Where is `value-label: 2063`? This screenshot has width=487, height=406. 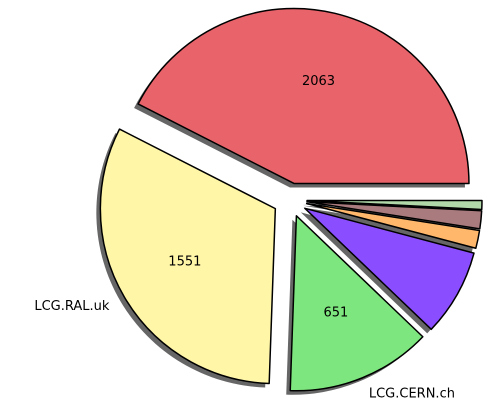 value-label: 2063 is located at coordinates (318, 81).